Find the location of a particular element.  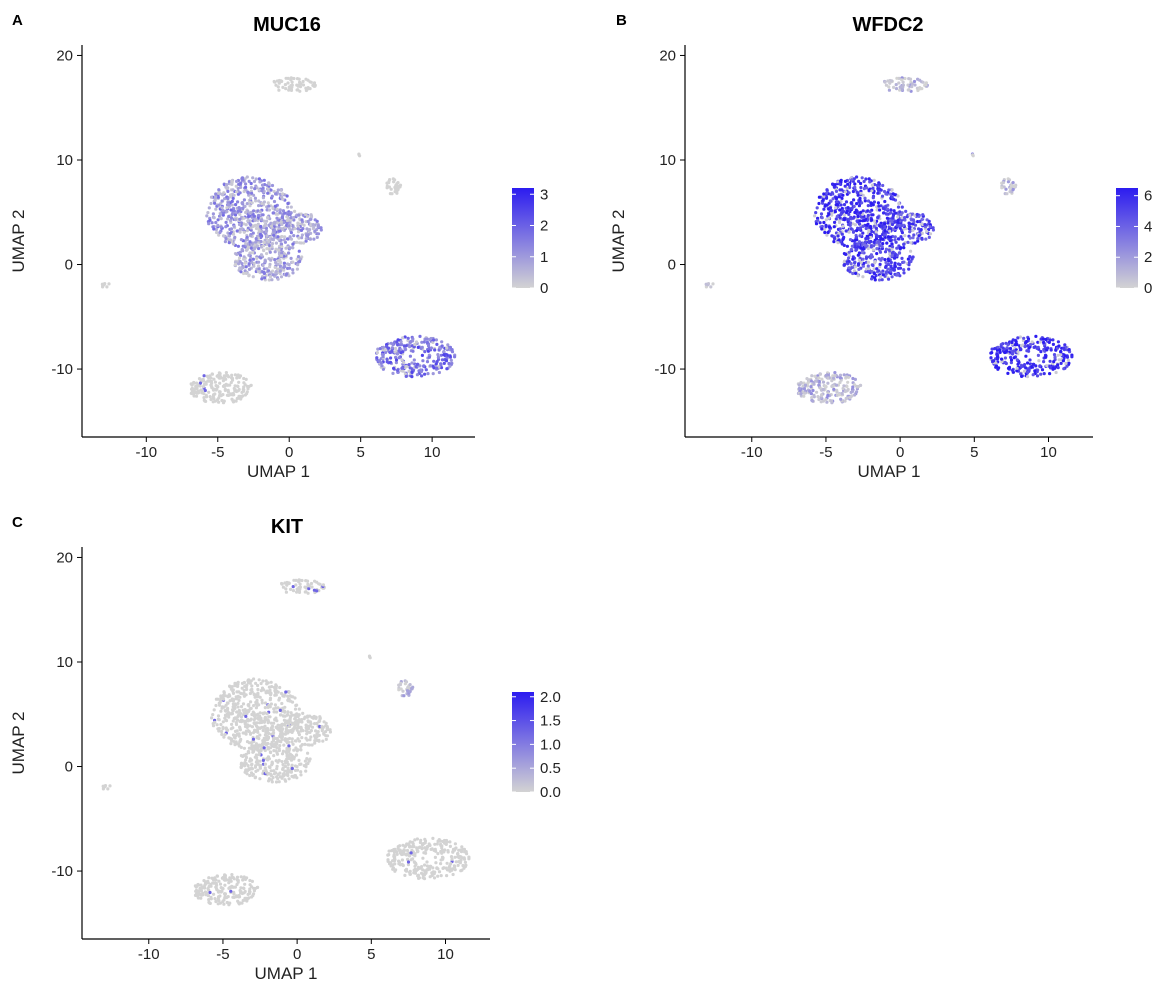

legend-tick-label: 4 is located at coordinates (1148, 226).